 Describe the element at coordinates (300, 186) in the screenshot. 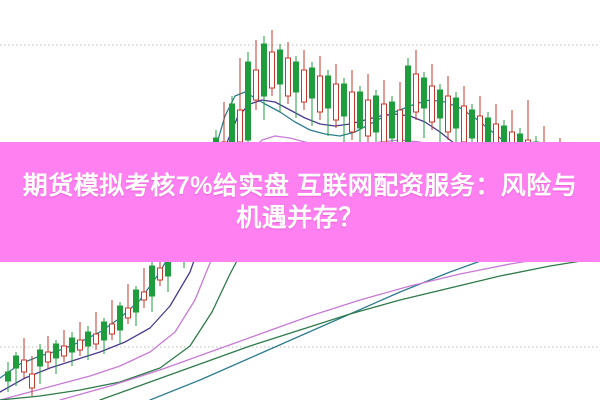

I see `promo-banner-line-1: 期货模拟考核7%给实盘 互联网配资服务：风险与` at that location.